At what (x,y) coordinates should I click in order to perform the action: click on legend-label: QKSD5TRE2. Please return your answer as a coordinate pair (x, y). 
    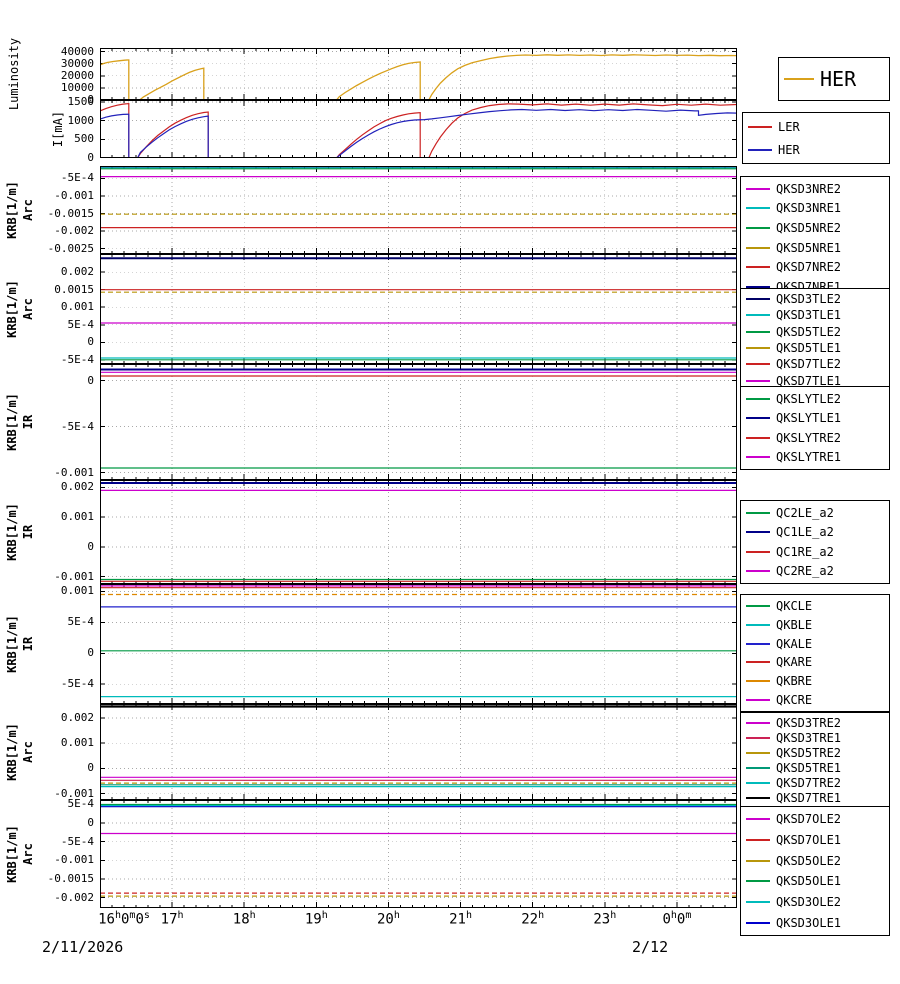
    Looking at the image, I should click on (809, 752).